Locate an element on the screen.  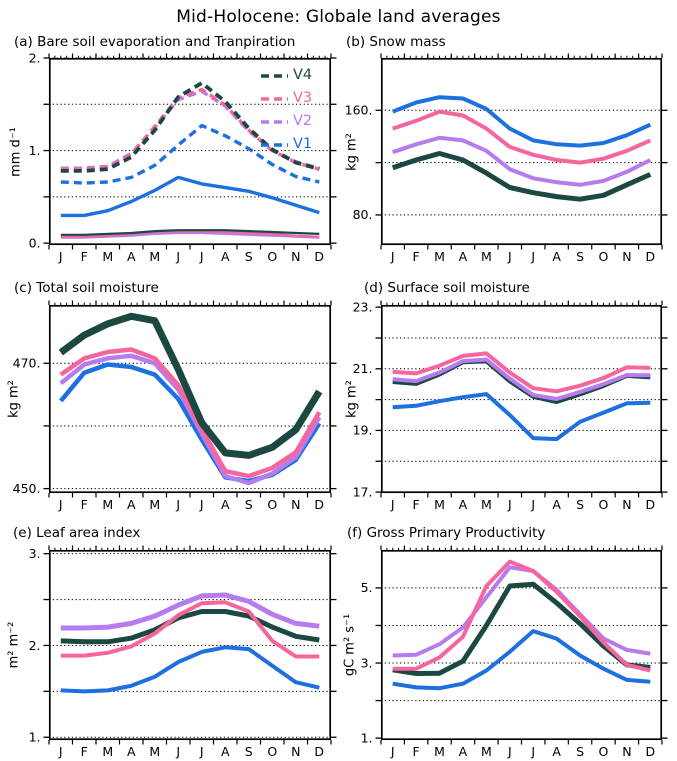
series-V4-dashed is located at coordinates (190, 127).